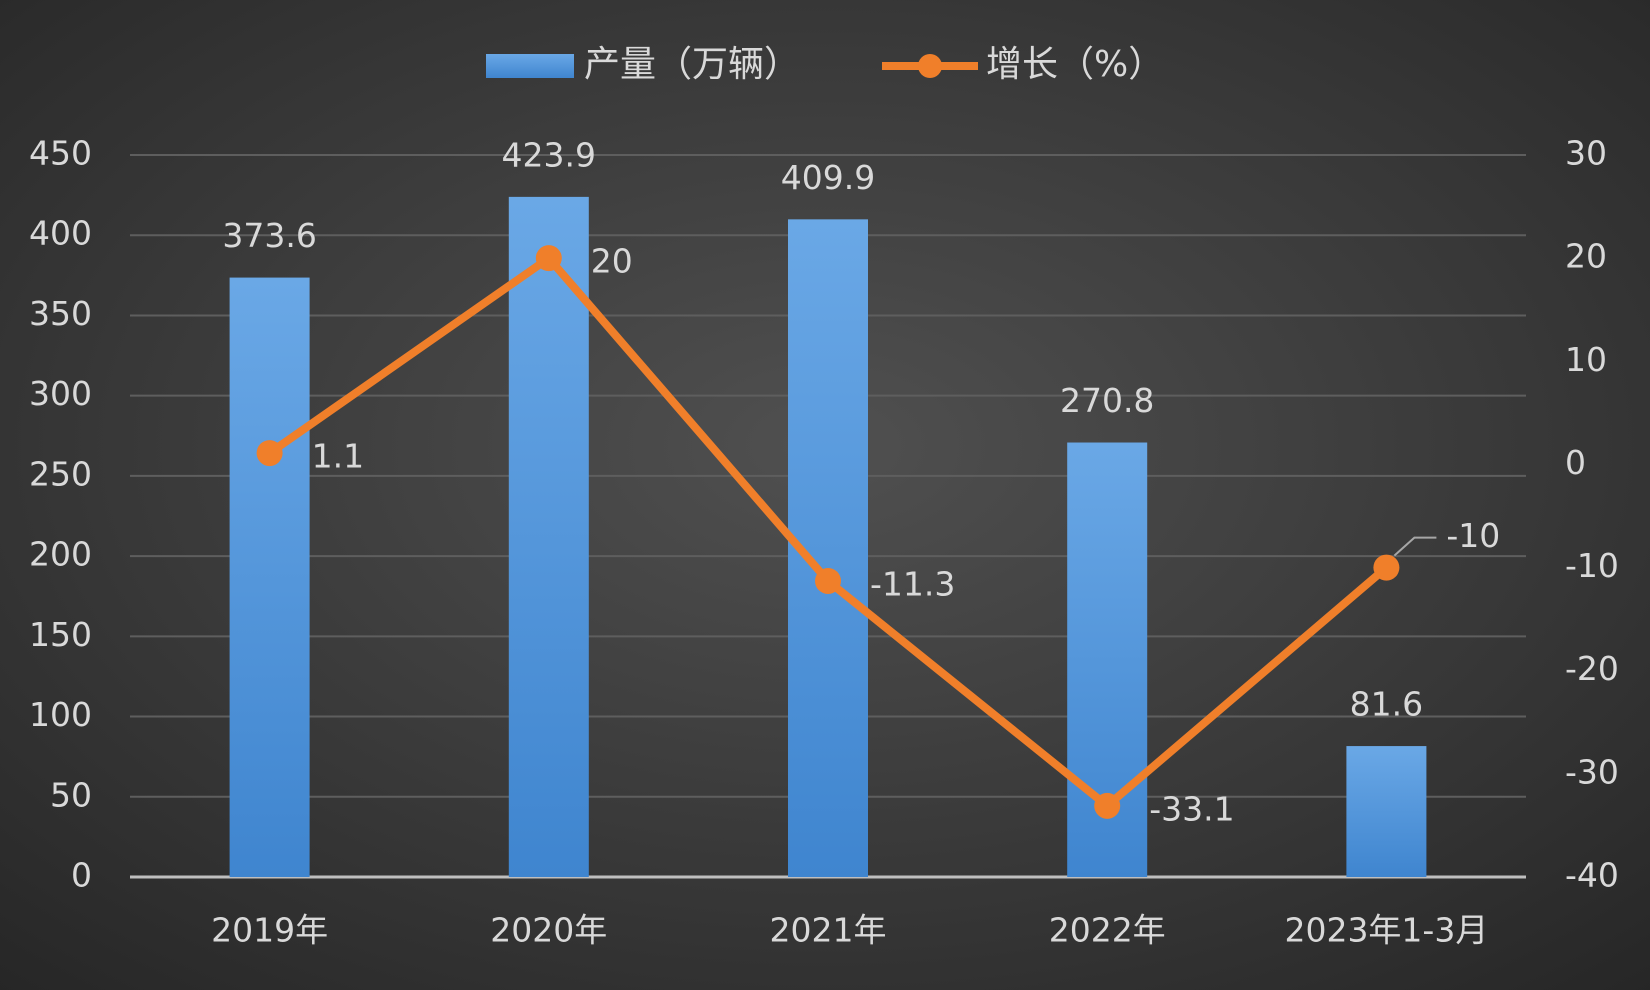 The image size is (1650, 990). I want to click on data-label: 373.6, so click(269, 235).